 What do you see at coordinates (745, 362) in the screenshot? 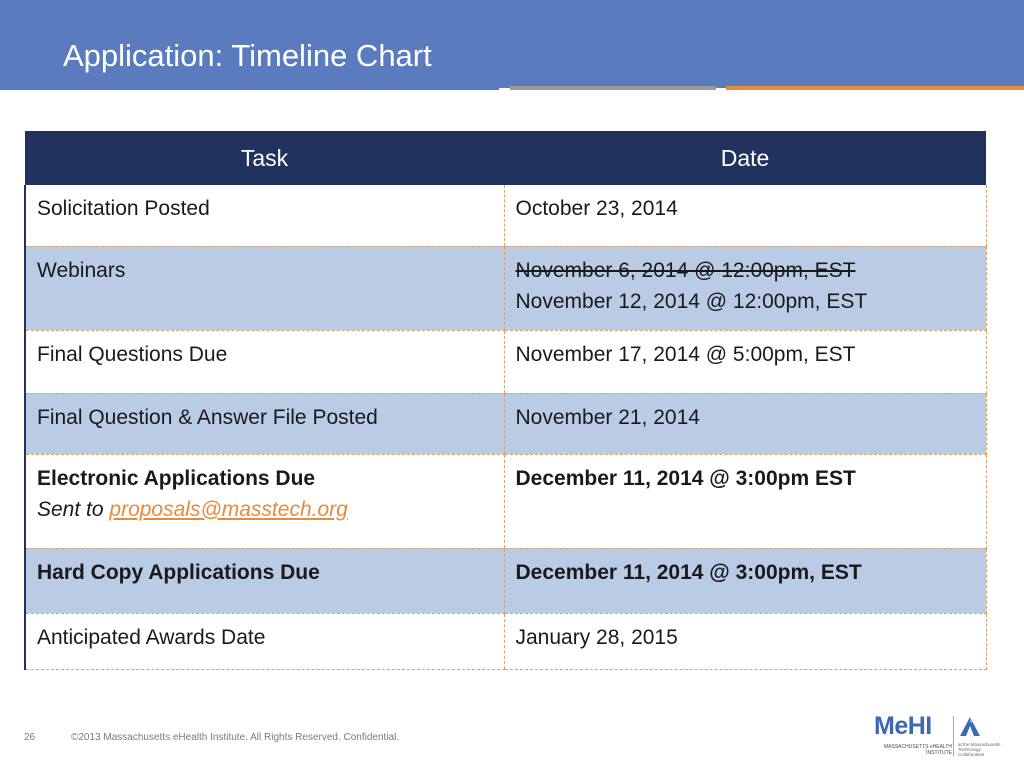
I see `date-cell: November 17, 2014 @ 5:00pm, EST` at bounding box center [745, 362].